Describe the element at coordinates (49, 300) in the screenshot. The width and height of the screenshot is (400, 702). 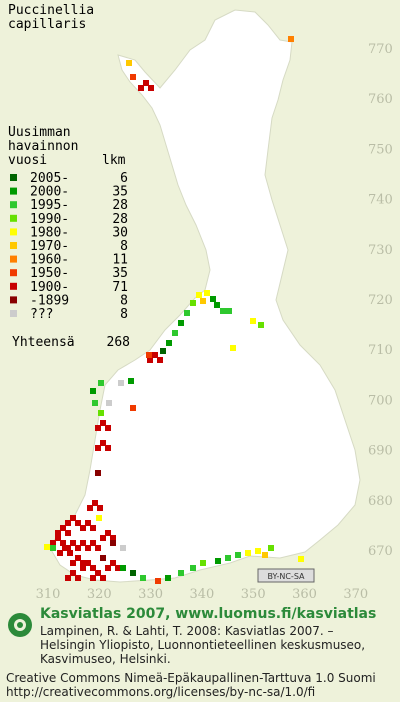
I see `legend-label: -1899` at that location.